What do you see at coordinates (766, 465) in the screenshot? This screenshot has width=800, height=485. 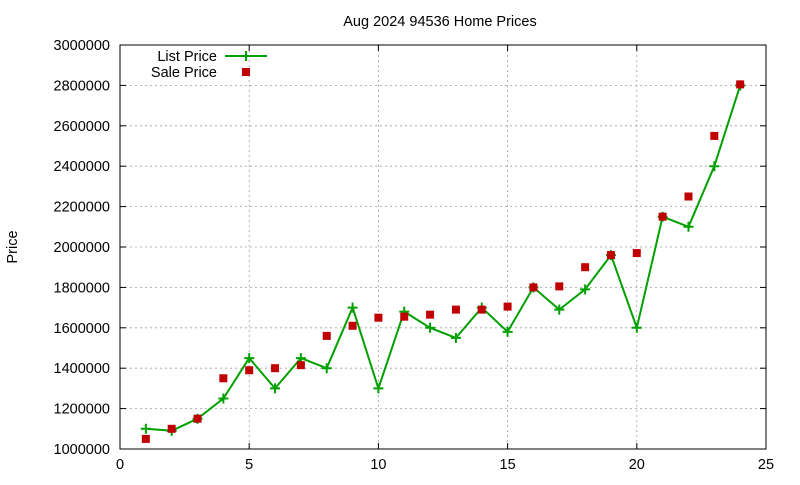 I see `x-tick-label: 25` at bounding box center [766, 465].